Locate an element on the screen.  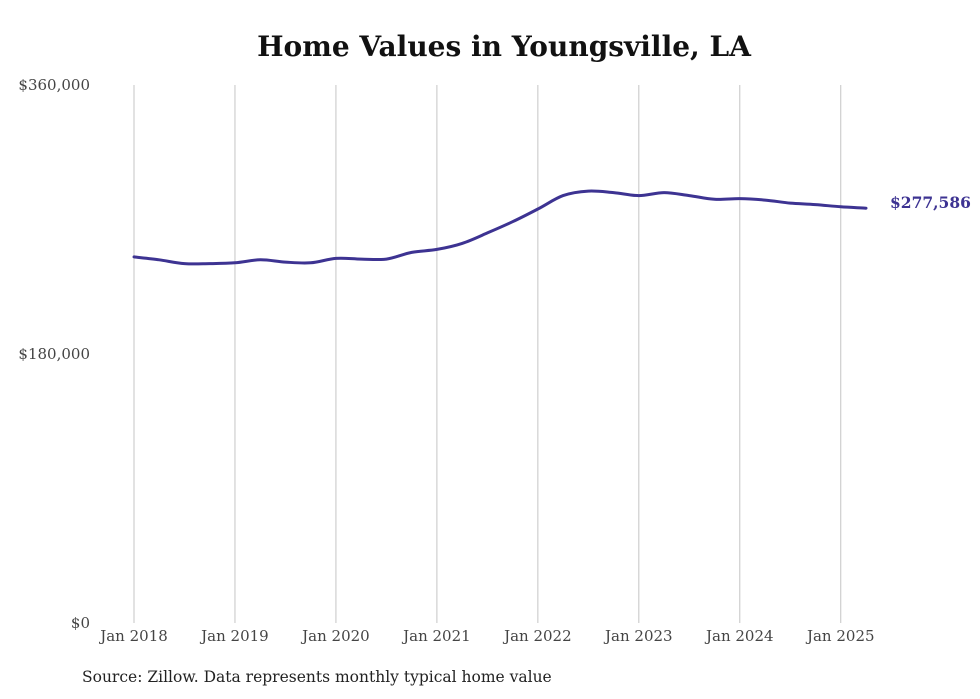
y-tick-label: $360,000 is located at coordinates (54, 85).